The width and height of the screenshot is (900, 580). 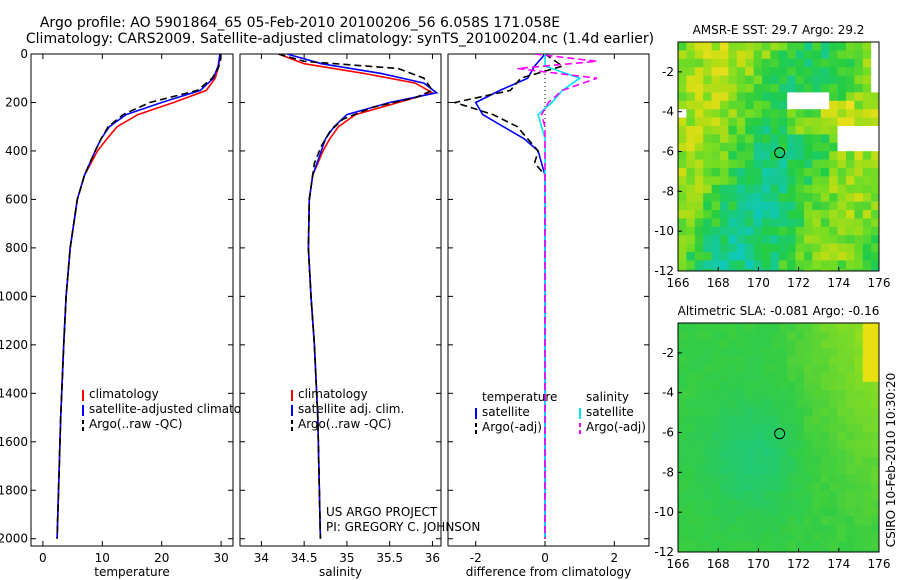 I want to click on depth-tick-label: 0, so click(x=24, y=54).